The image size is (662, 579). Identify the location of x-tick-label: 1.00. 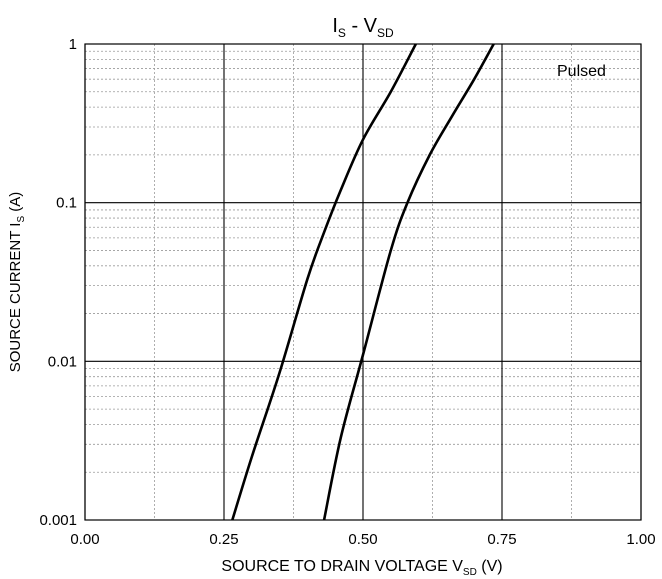
(640, 539).